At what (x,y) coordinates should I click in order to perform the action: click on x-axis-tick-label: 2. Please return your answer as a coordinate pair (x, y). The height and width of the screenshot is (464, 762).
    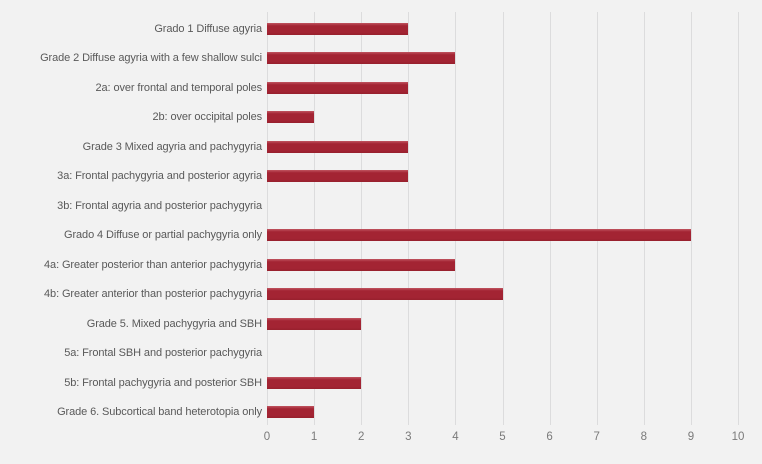
    Looking at the image, I should click on (361, 437).